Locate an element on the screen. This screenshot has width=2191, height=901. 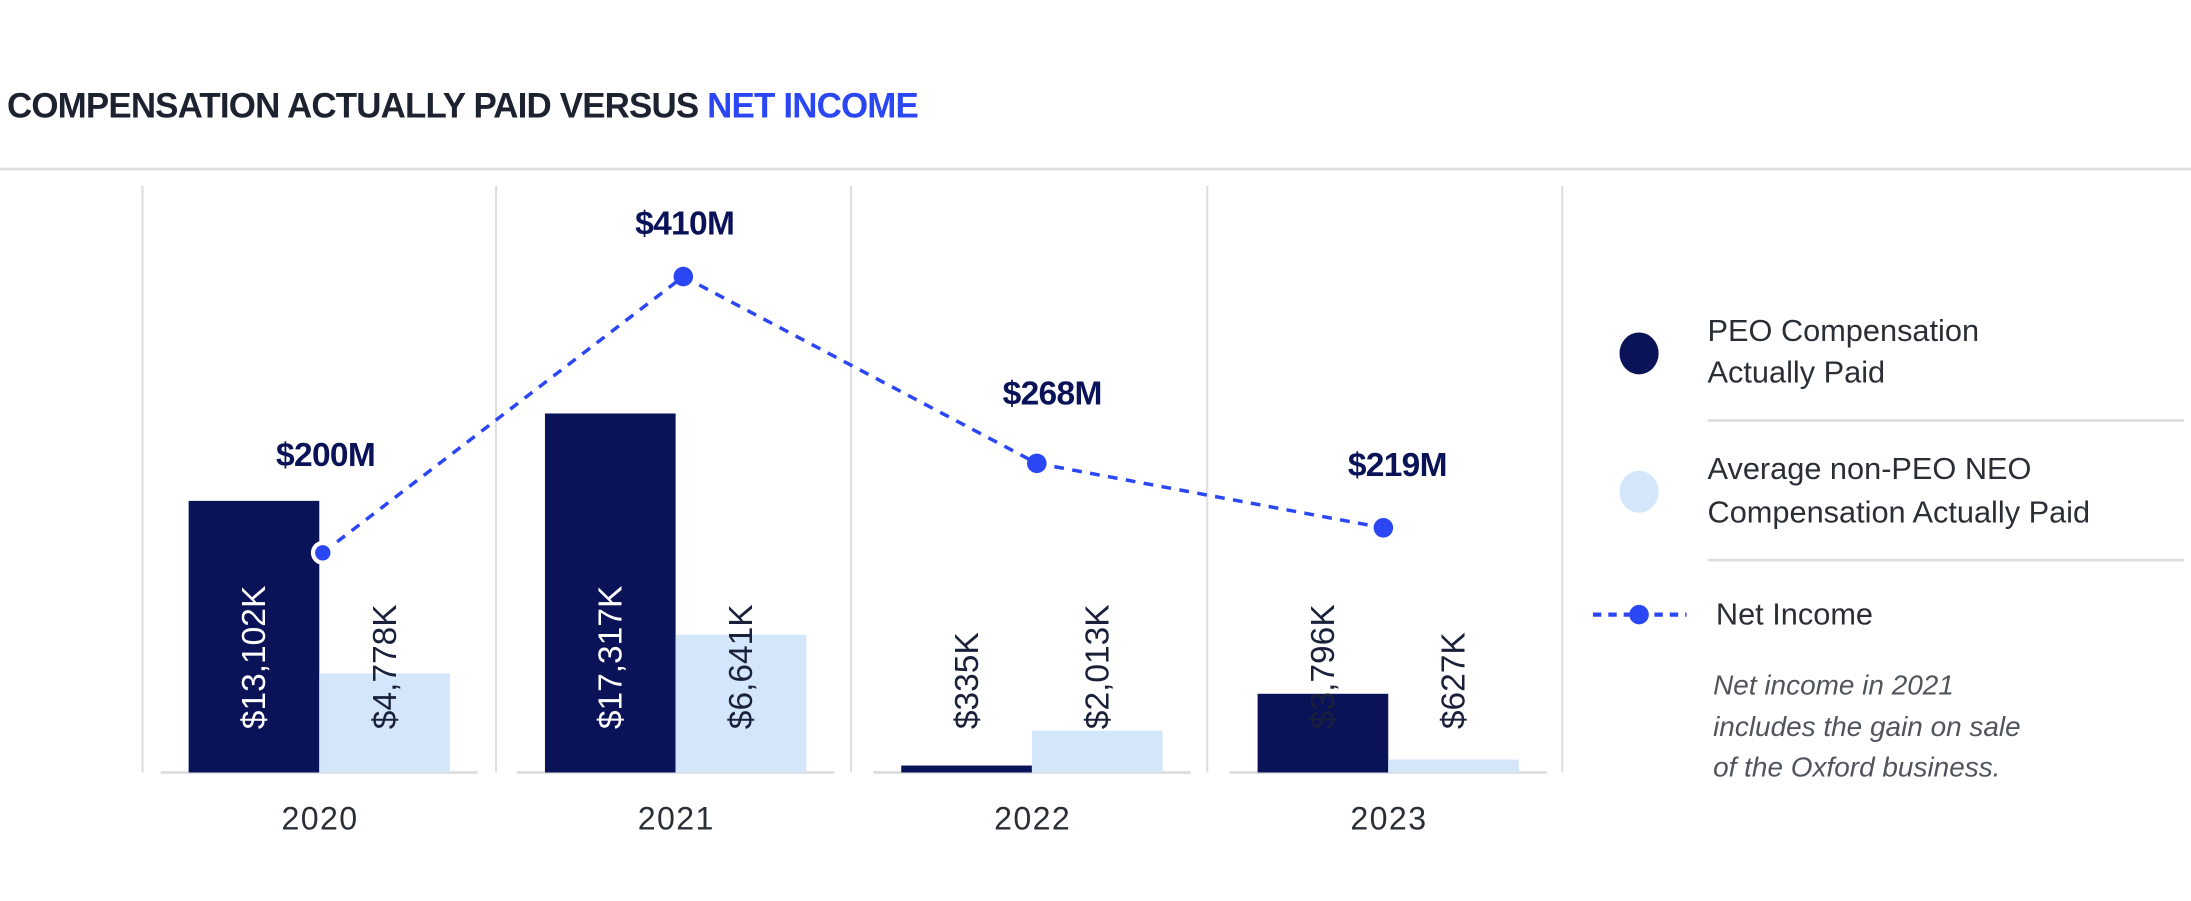
legend-label-line: Compensation Actually Paid is located at coordinates (1899, 511).